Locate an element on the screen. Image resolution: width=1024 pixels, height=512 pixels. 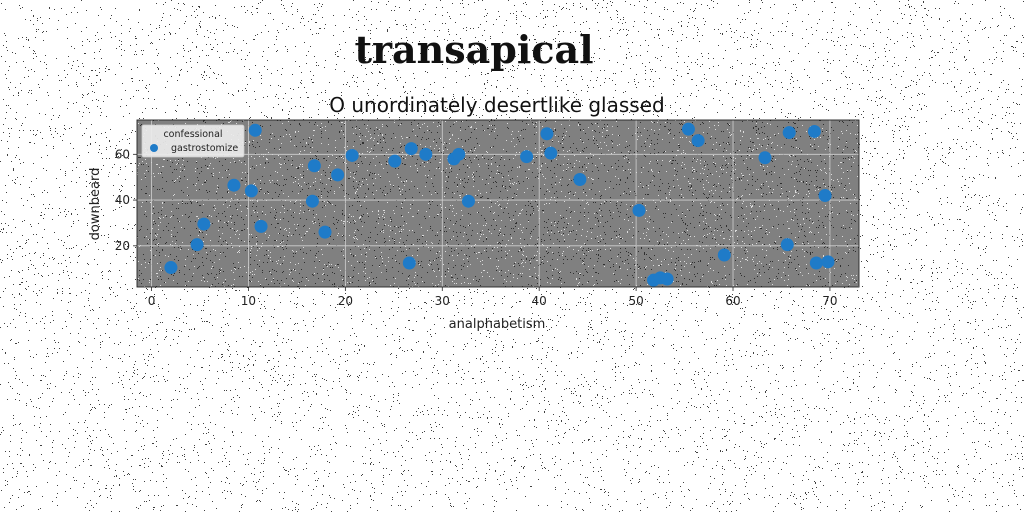
y-tick-label: 60 is located at coordinates (122, 154).